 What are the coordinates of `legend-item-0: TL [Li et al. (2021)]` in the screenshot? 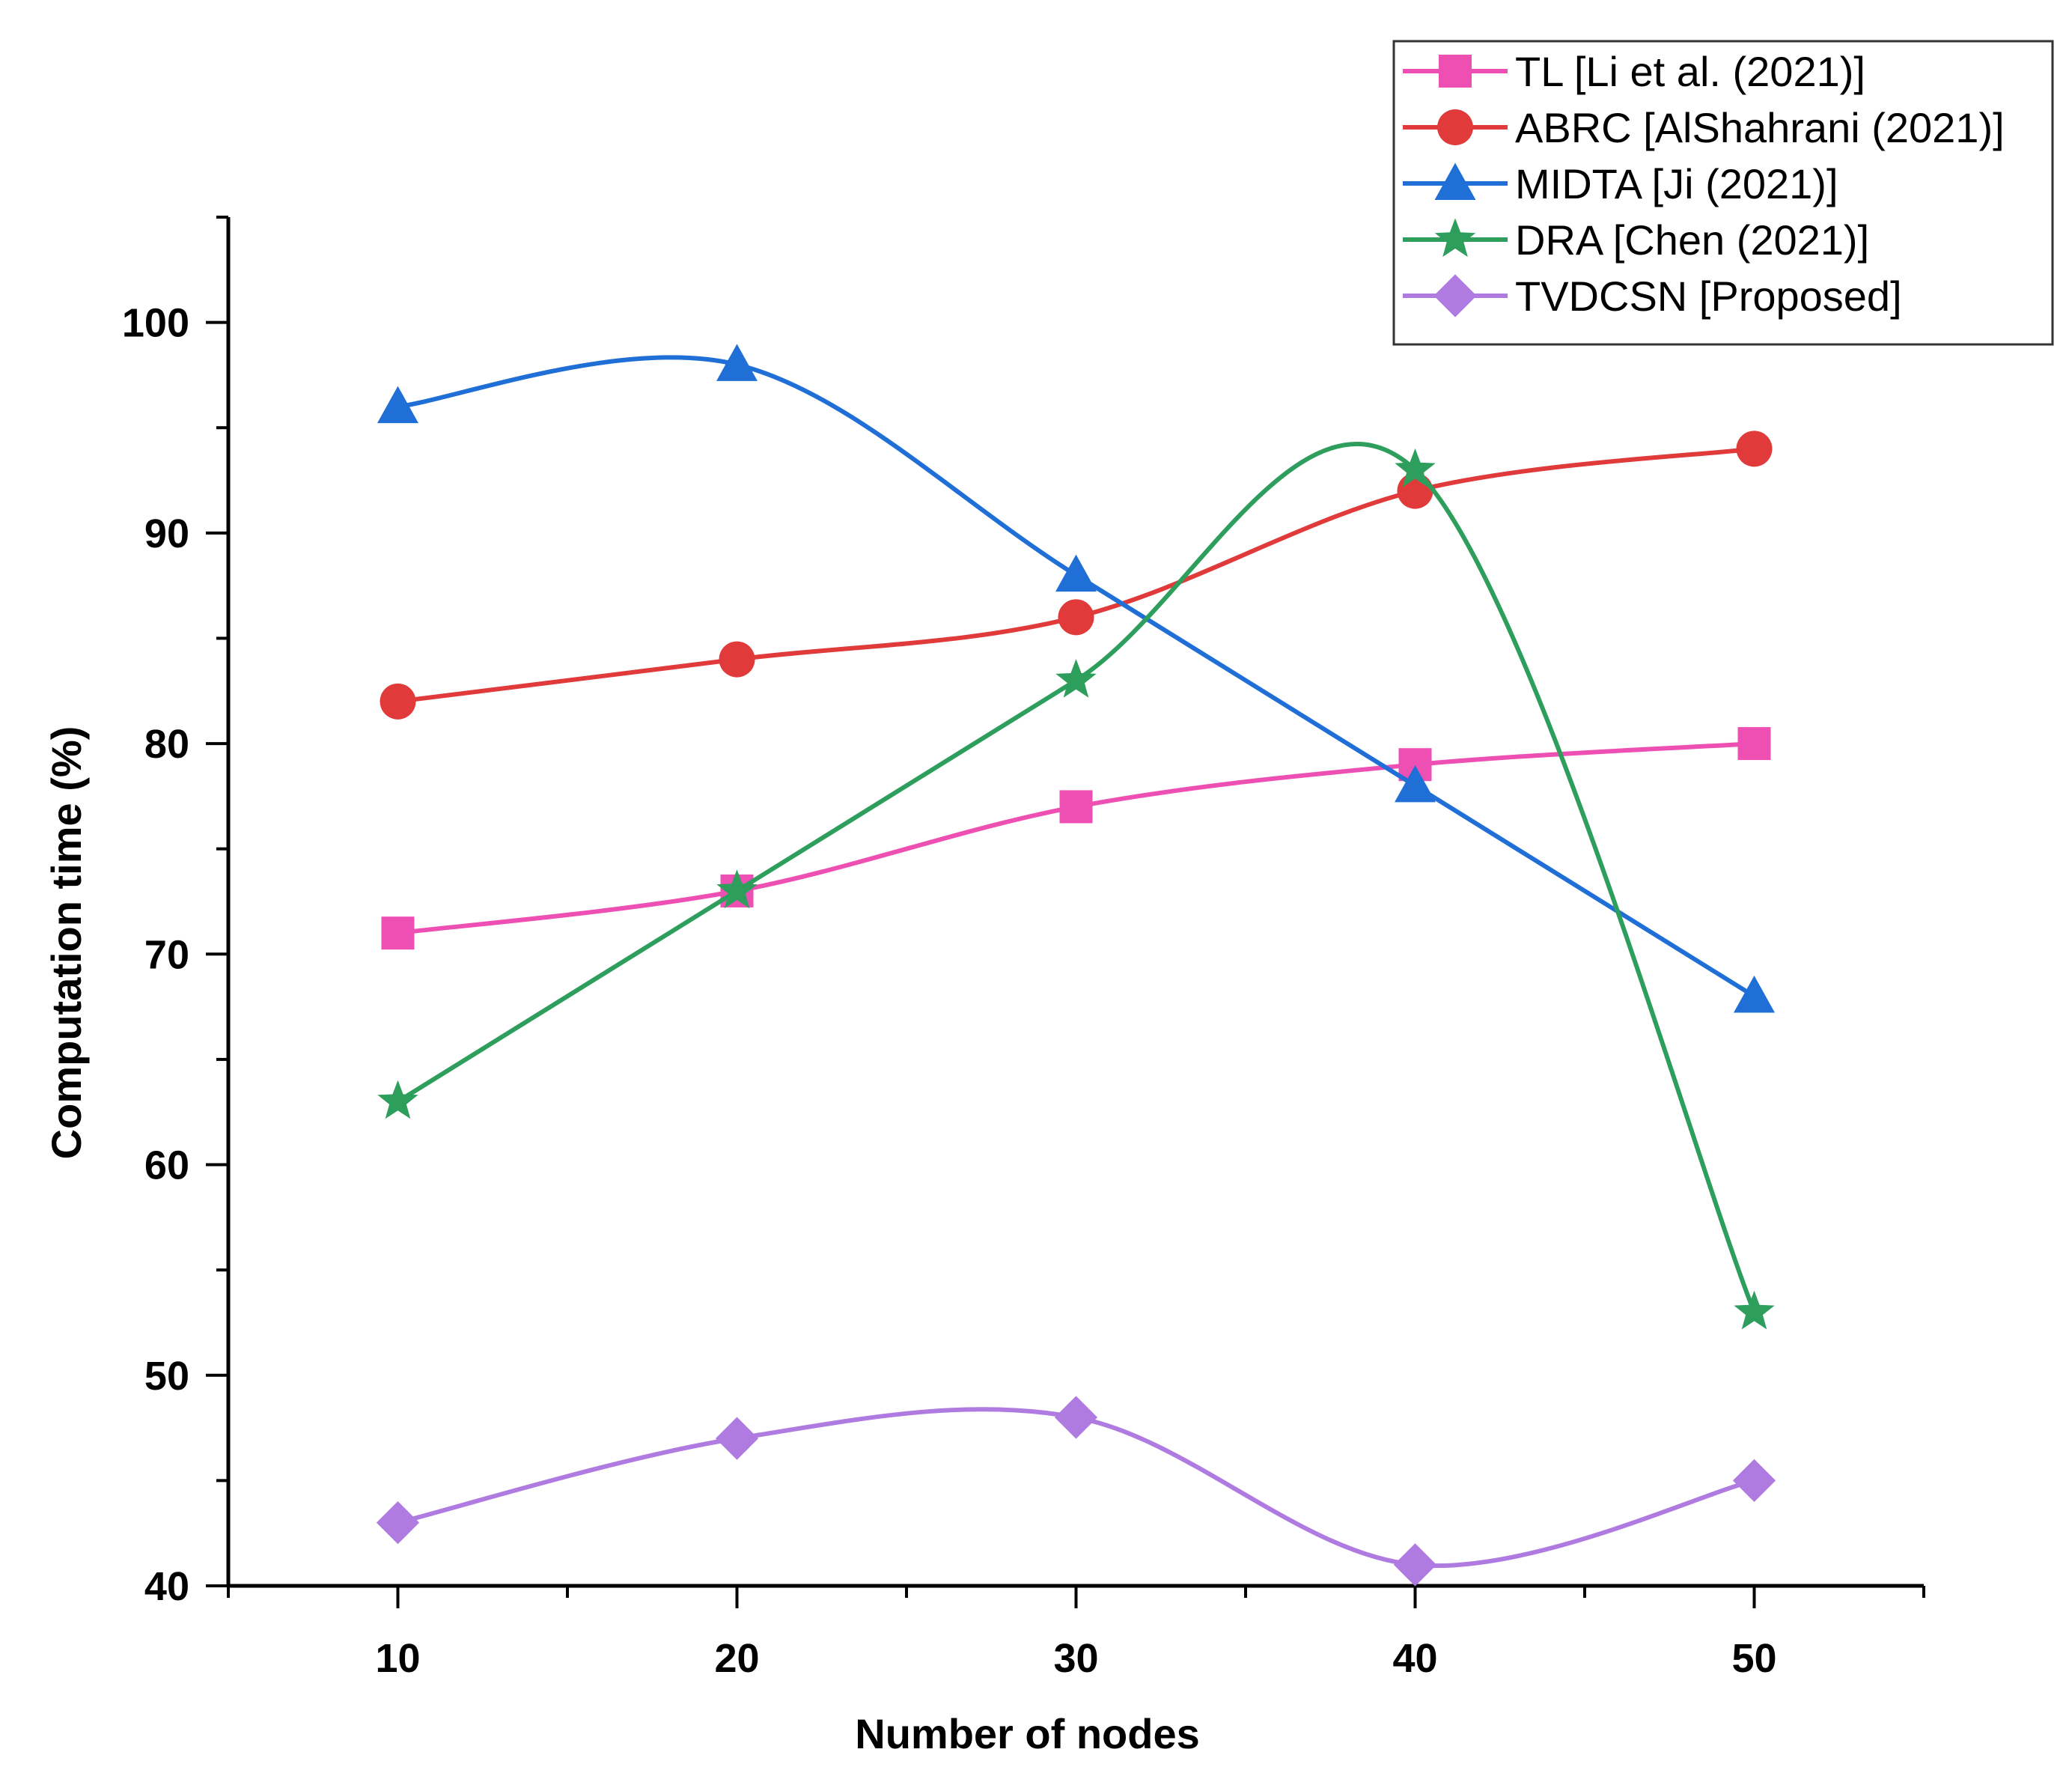 It's located at (1634, 71).